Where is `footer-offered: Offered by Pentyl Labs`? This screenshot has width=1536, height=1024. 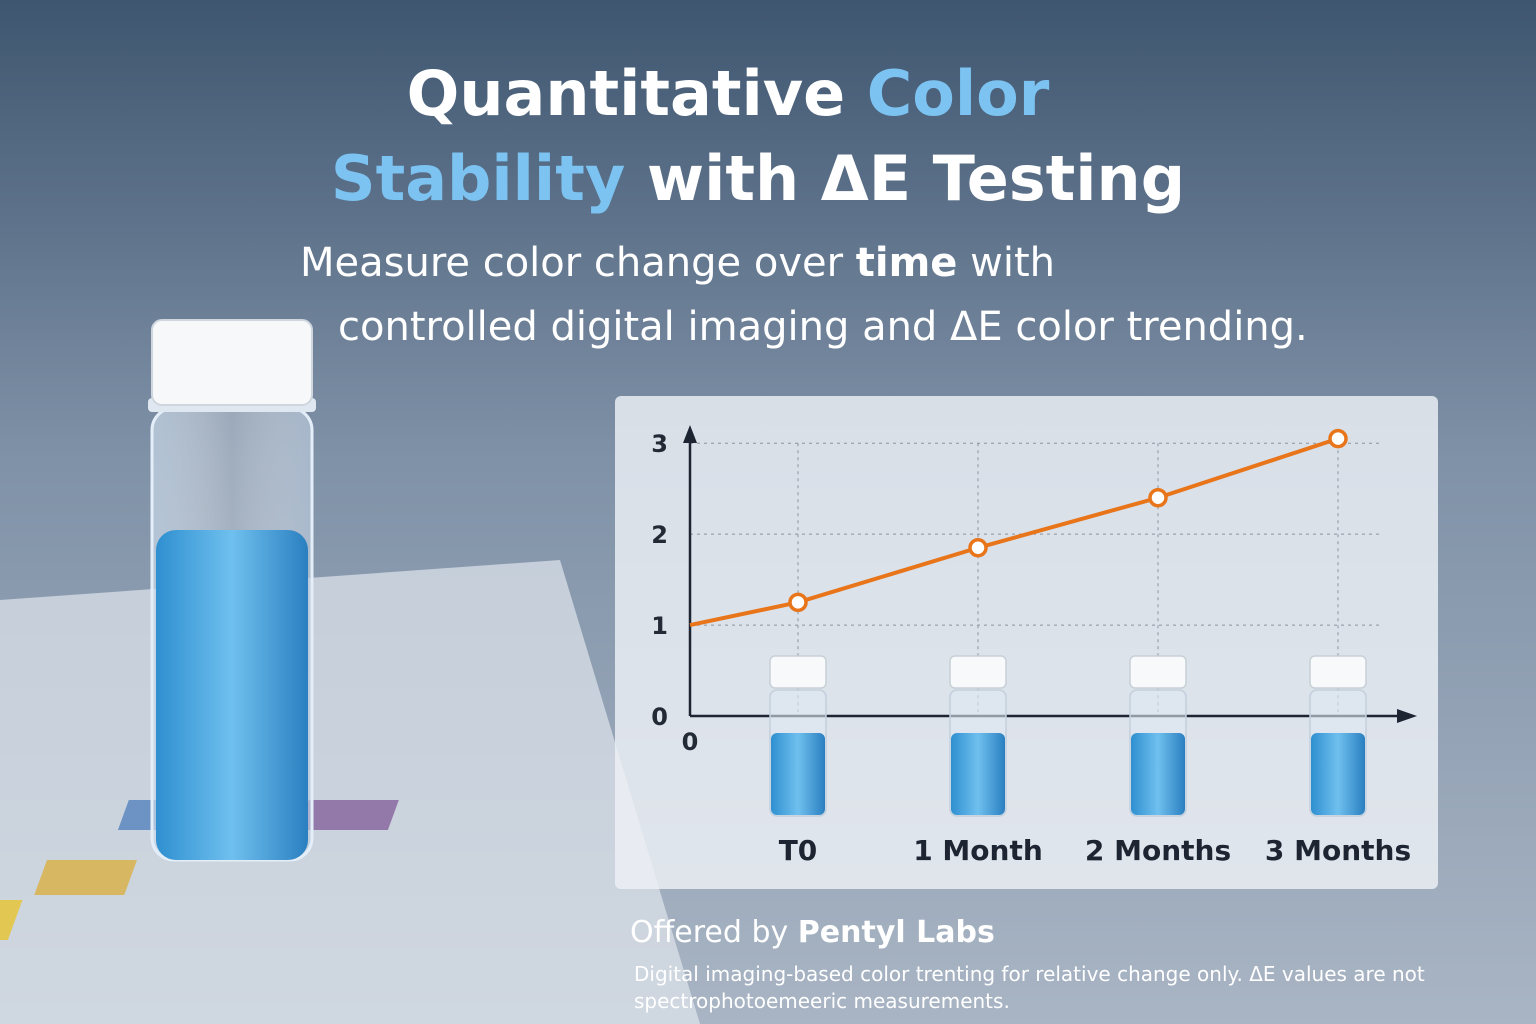
footer-offered: Offered by Pentyl Labs is located at coordinates (812, 932).